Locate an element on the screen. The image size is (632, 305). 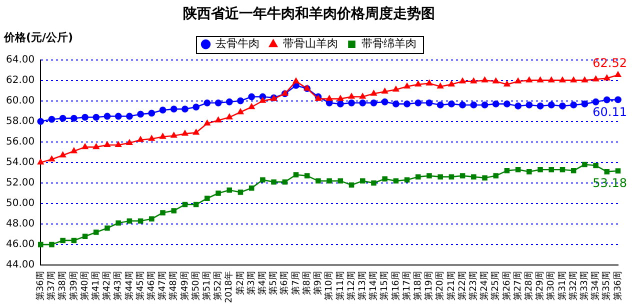
y-tick-label: 58.00 is located at coordinates (20, 121).